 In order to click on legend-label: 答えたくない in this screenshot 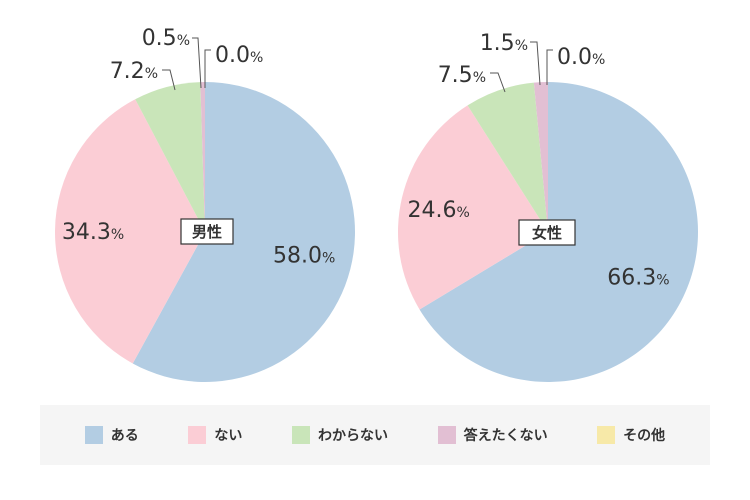, I will do `click(505, 436)`.